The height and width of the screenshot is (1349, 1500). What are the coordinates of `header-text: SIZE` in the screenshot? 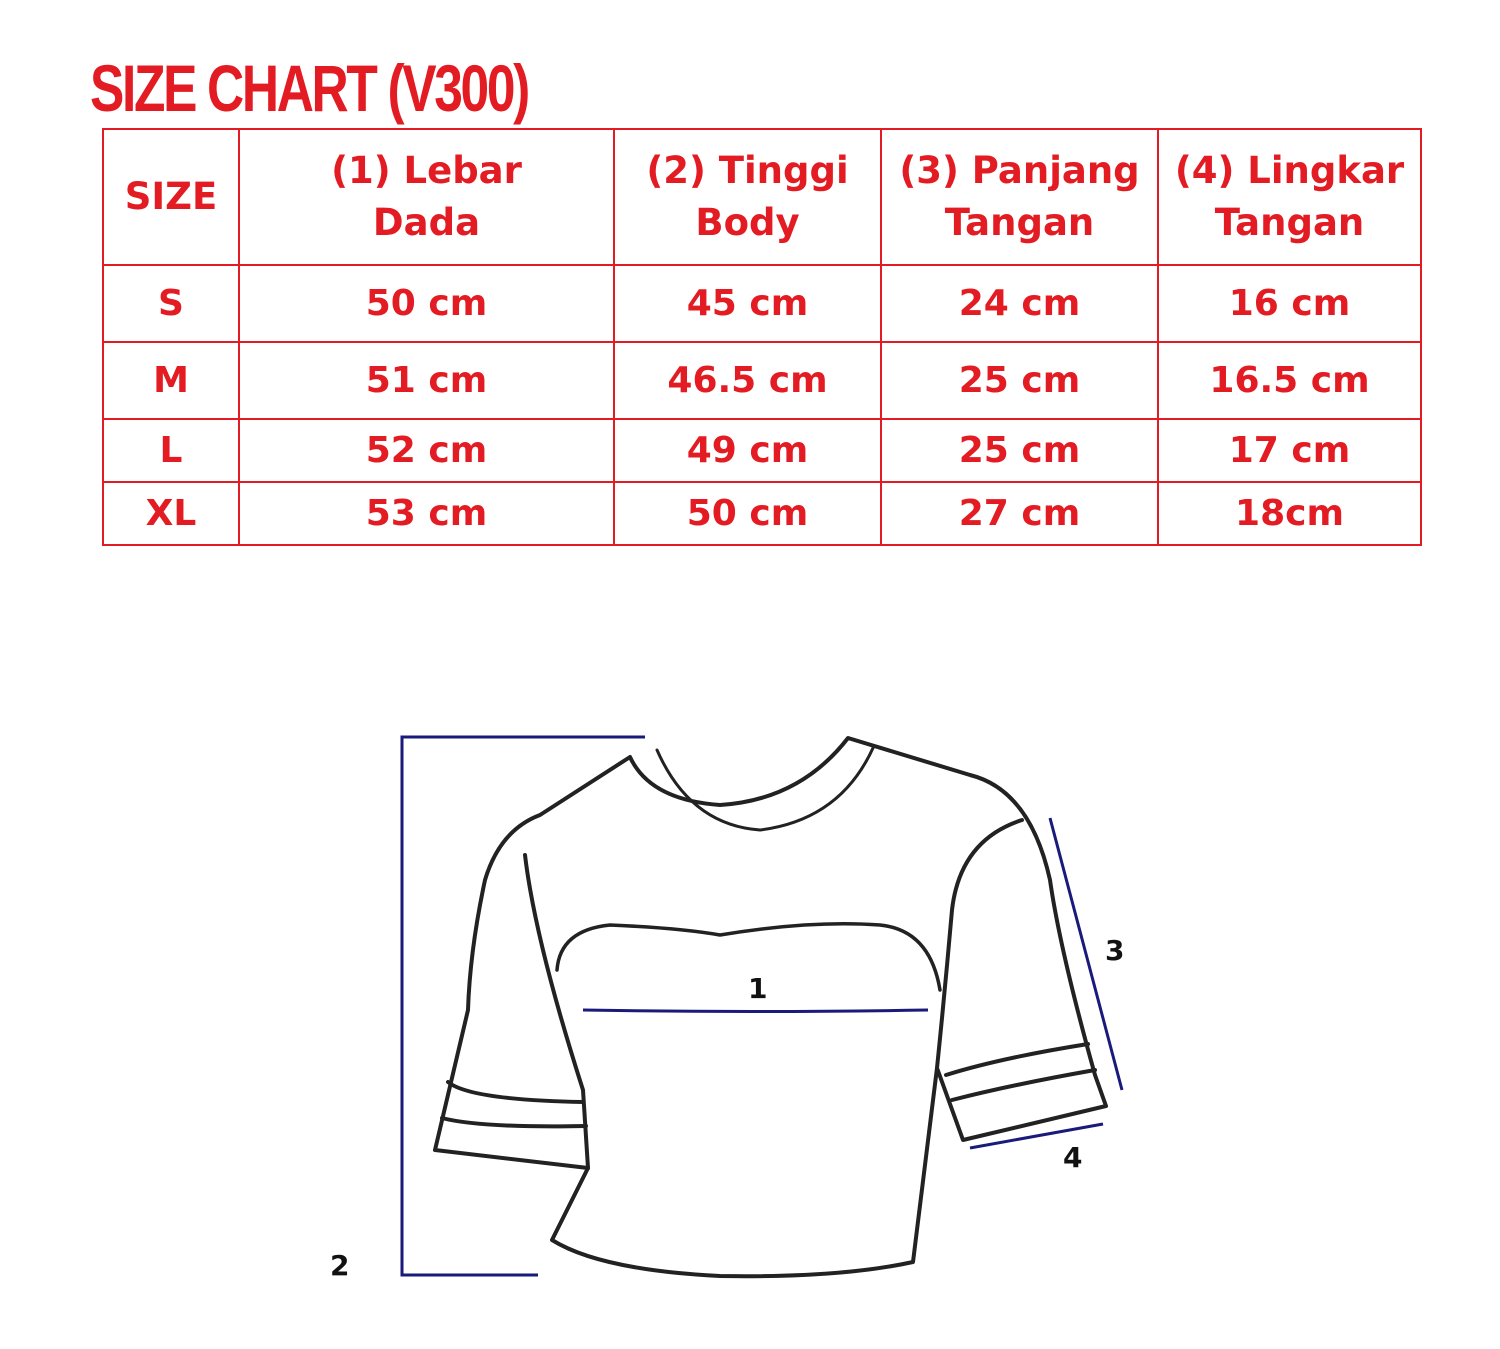 It's located at (171, 196).